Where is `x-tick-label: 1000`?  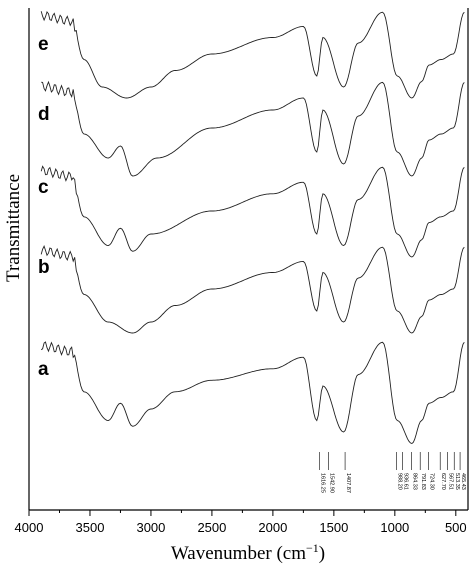 x-tick-label: 1000 is located at coordinates (394, 527).